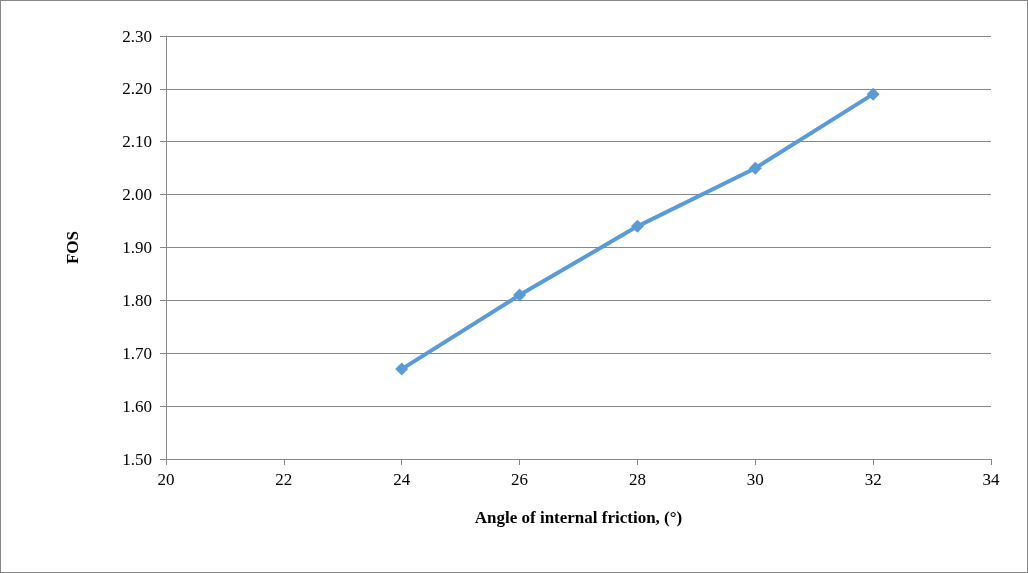 The width and height of the screenshot is (1028, 573). I want to click on y-tick-label: 2.20, so click(137, 89).